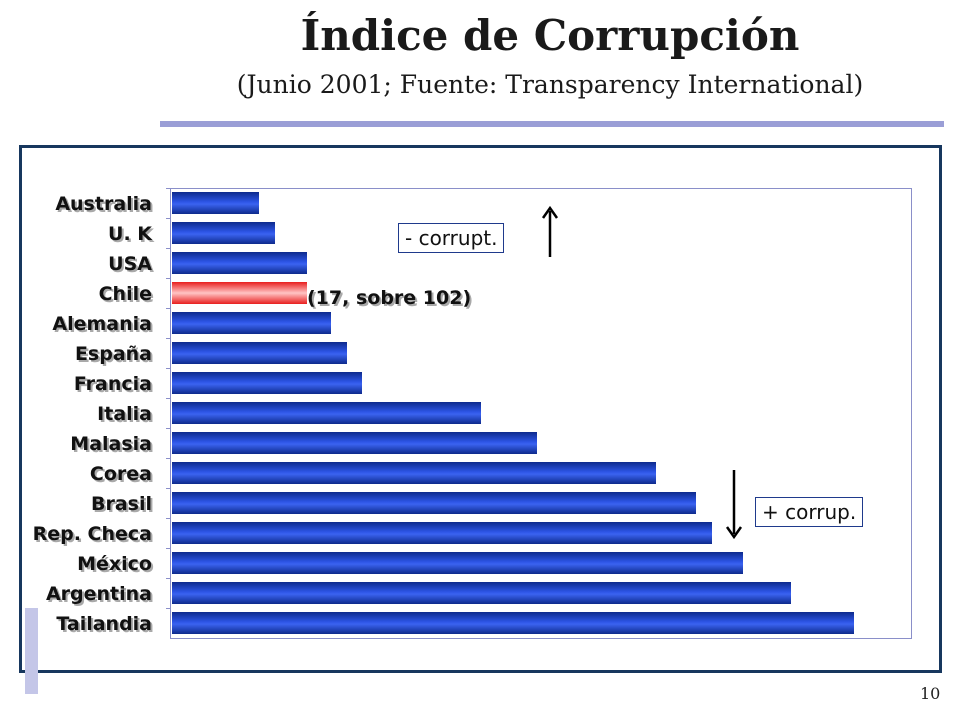 Image resolution: width=960 pixels, height=720 pixels. What do you see at coordinates (239, 263) in the screenshot?
I see `bar-usa` at bounding box center [239, 263].